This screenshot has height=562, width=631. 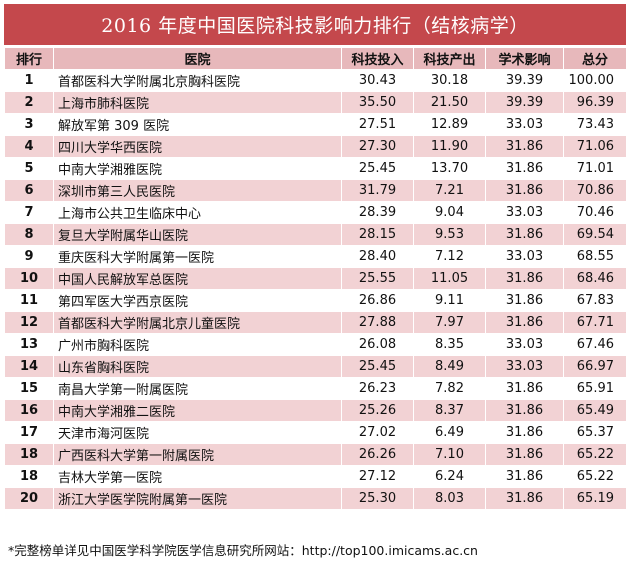 What do you see at coordinates (595, 366) in the screenshot?
I see `total-score-cell: 66.97` at bounding box center [595, 366].